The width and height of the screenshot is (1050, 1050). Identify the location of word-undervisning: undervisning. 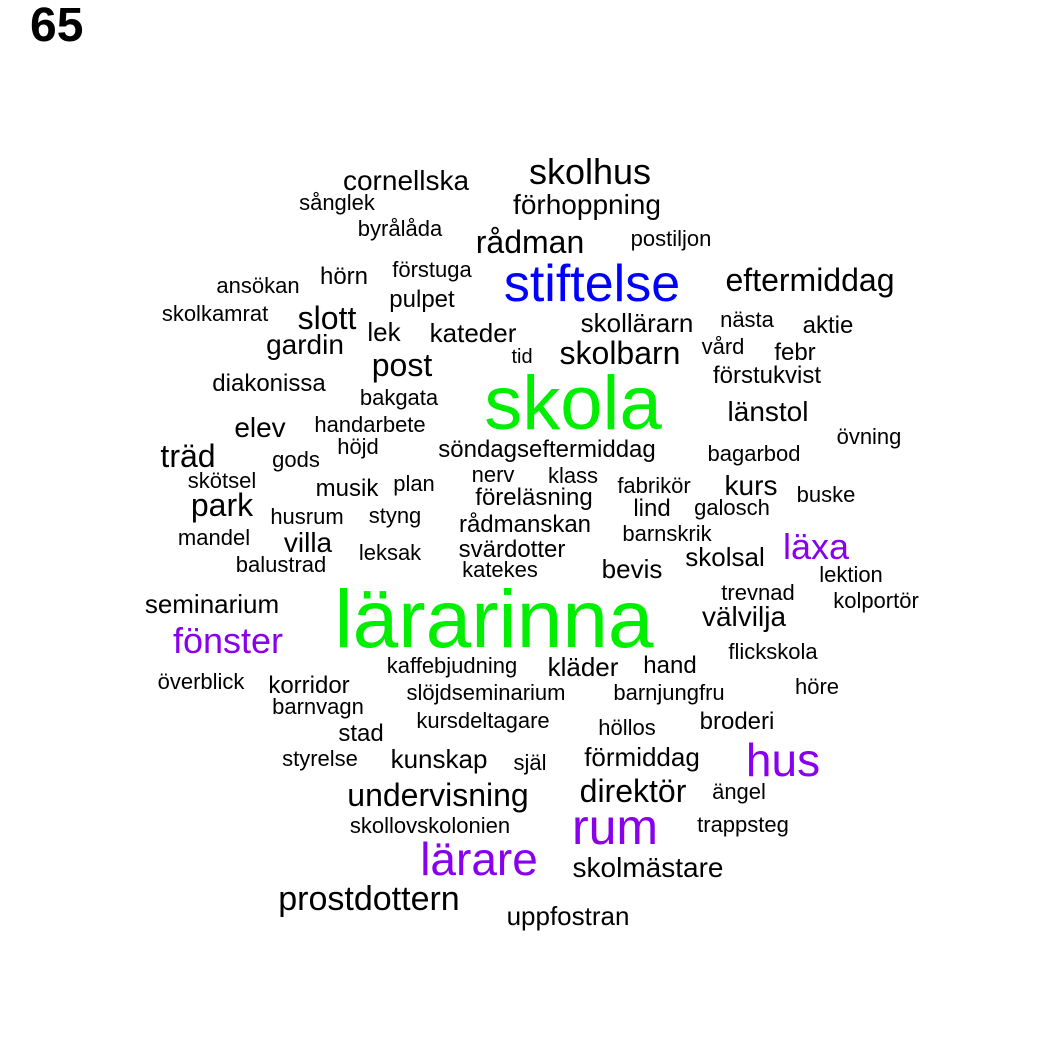
(438, 795).